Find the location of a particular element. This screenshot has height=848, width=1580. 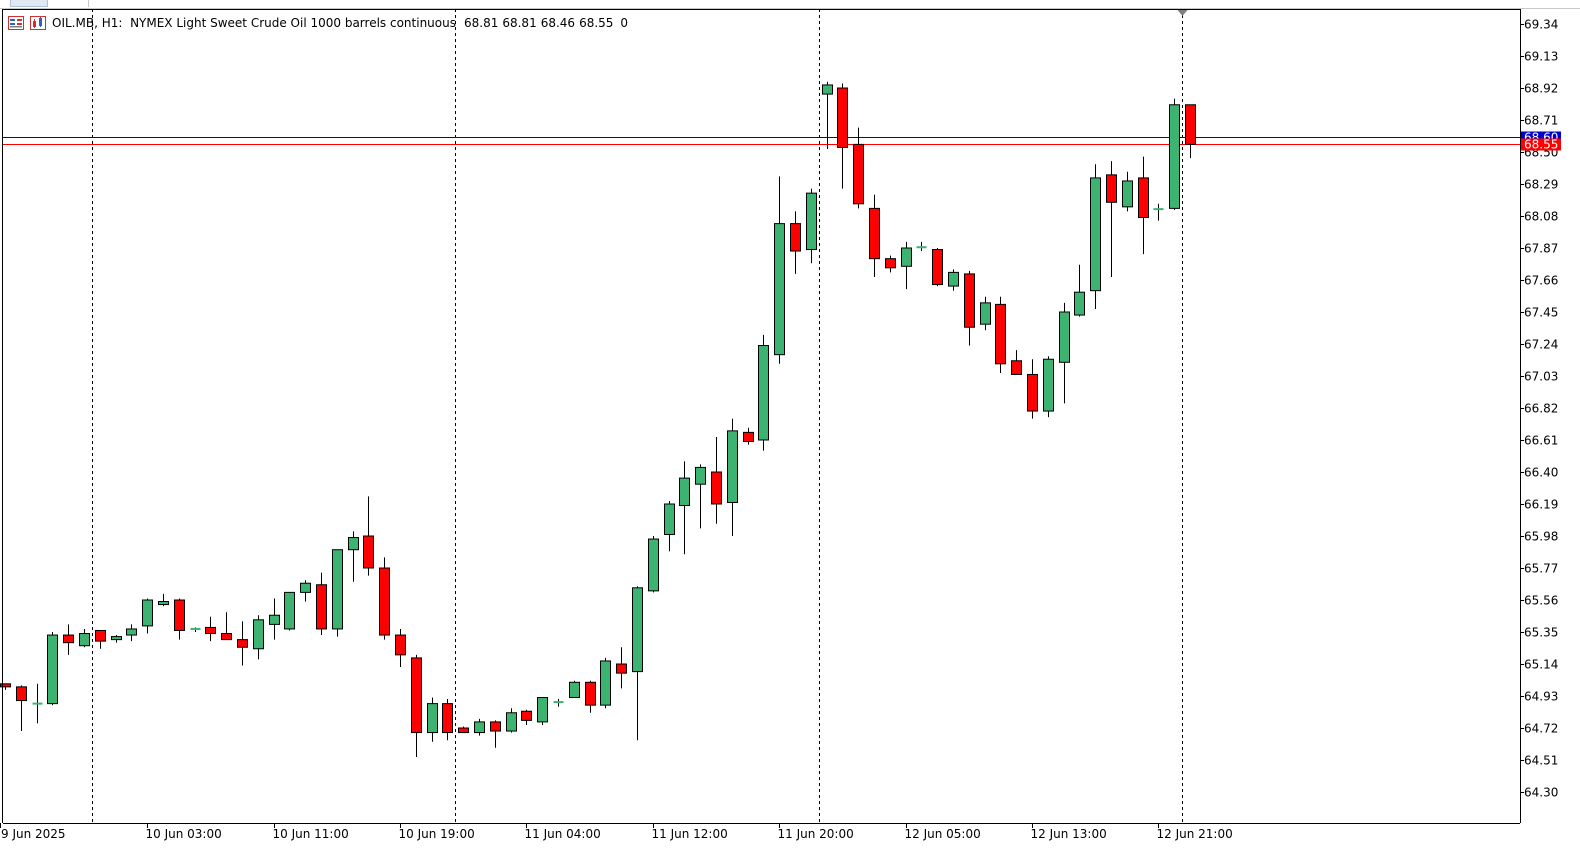

one-click-trading-icon is located at coordinates (16, 23).